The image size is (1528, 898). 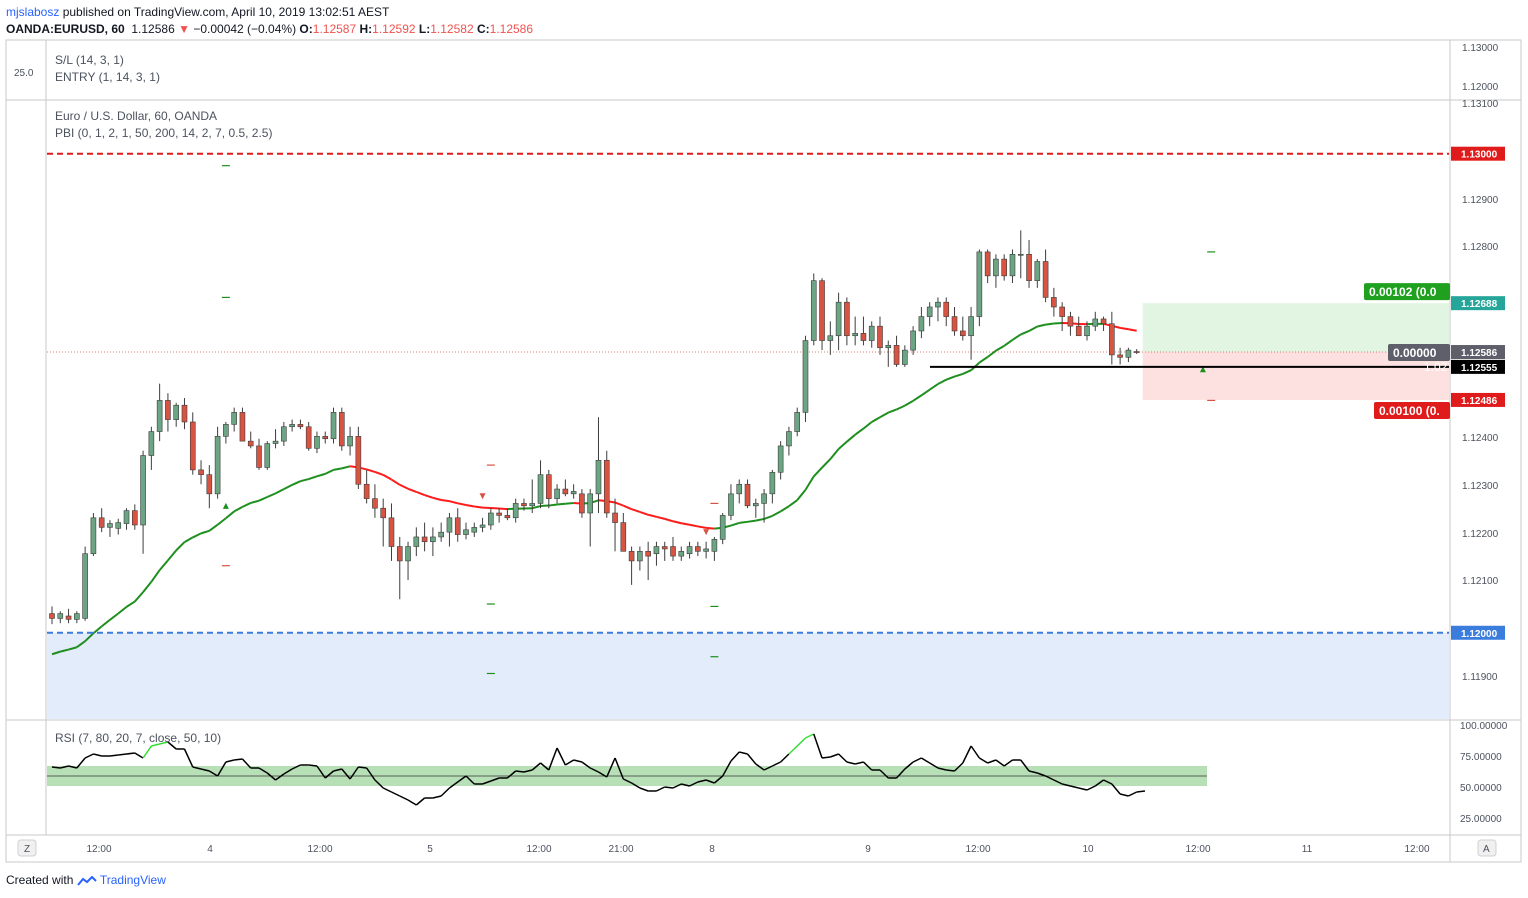 I want to click on entry-price-label-bg, so click(x=1478, y=366).